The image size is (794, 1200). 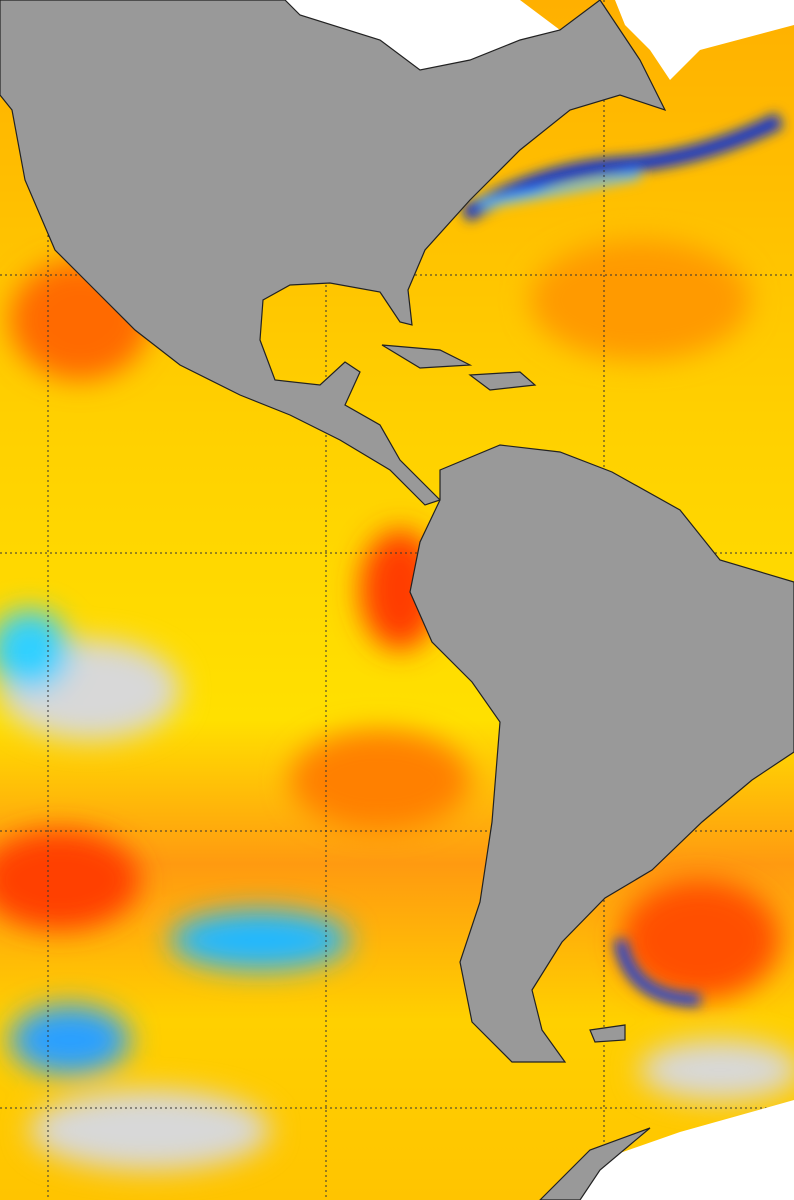 What do you see at coordinates (704, 40) in the screenshot?
I see `greenland-ice` at bounding box center [704, 40].